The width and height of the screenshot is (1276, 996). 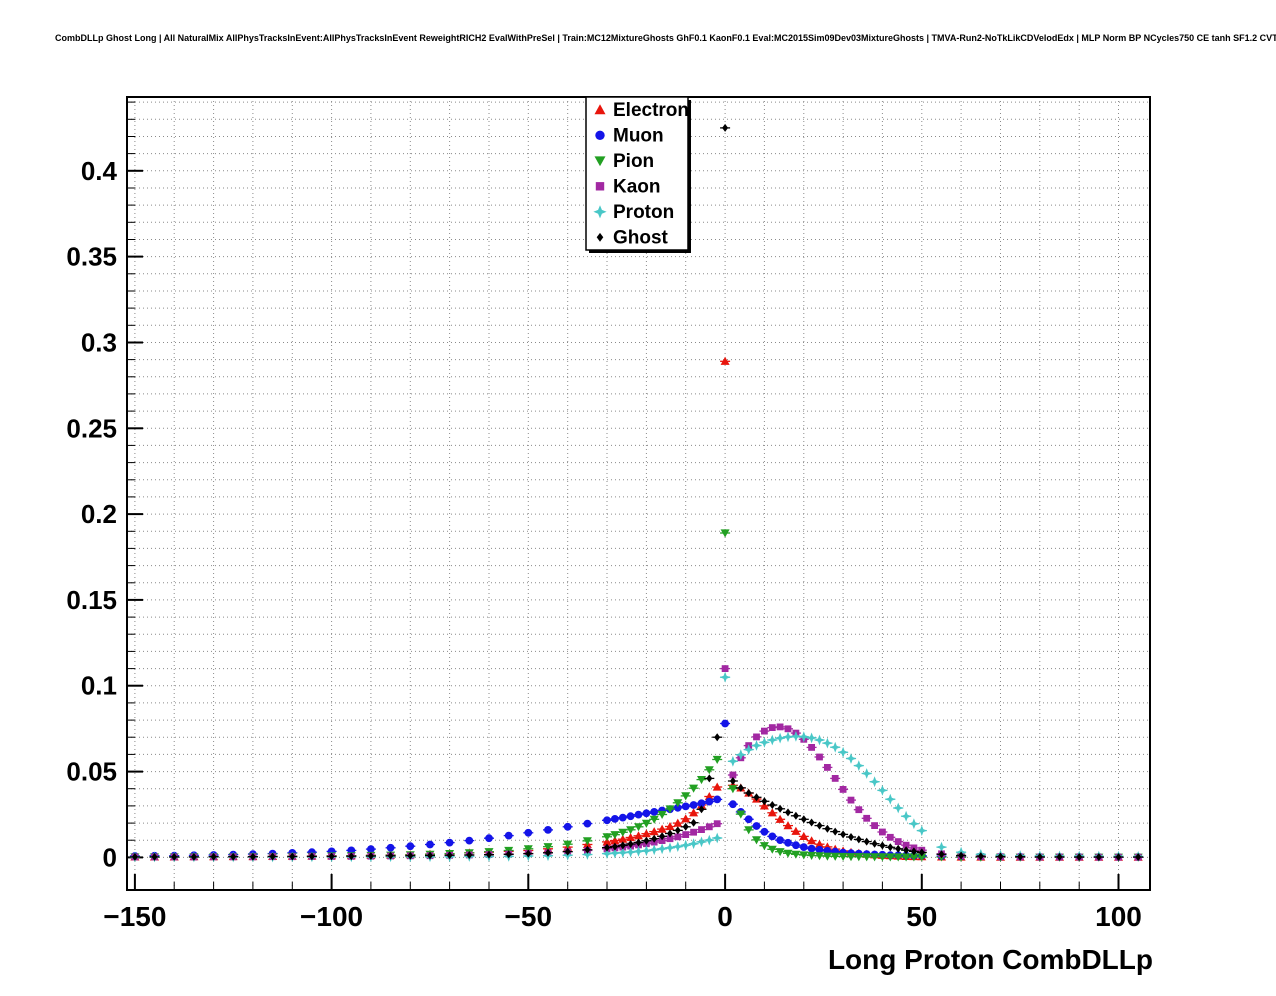 I want to click on svg-text: Muon, so click(x=638, y=135).